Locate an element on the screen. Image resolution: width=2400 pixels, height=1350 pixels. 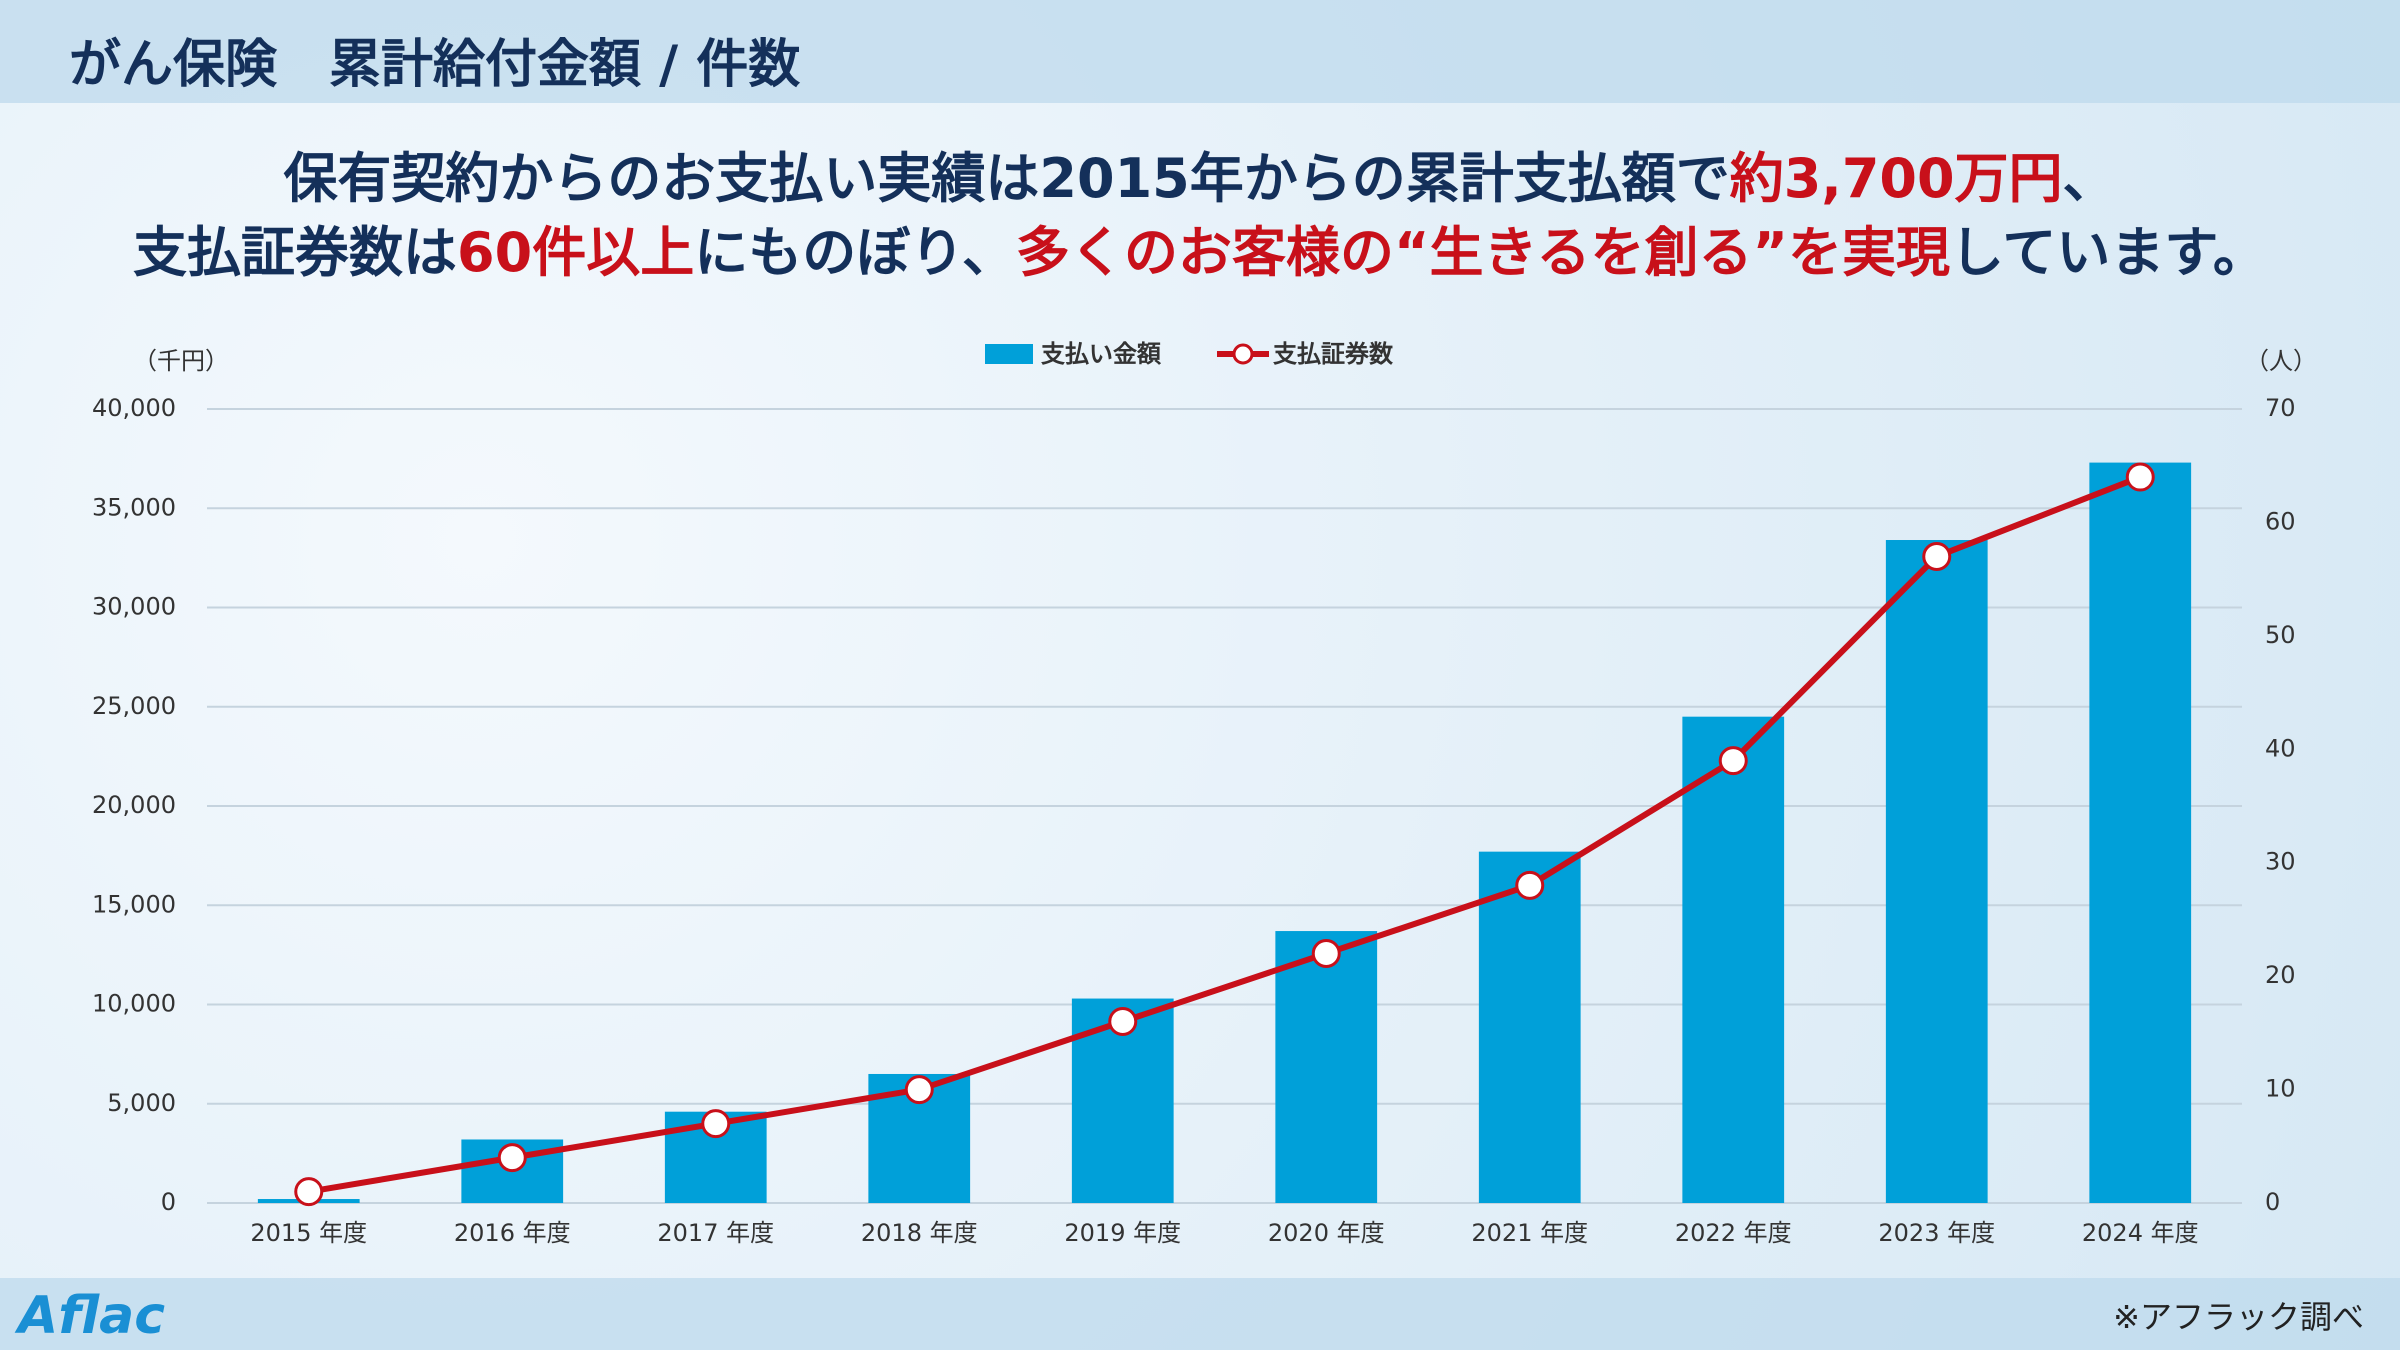
y2-tick-label: 30 is located at coordinates (2280, 862).